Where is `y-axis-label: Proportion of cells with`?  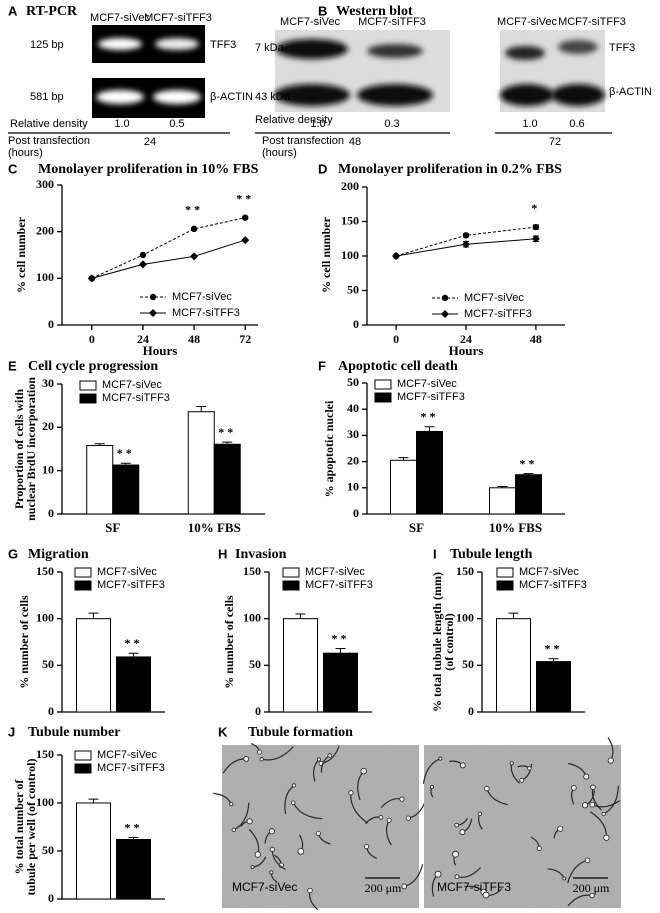
y-axis-label: Proportion of cells with is located at coordinates (19, 449).